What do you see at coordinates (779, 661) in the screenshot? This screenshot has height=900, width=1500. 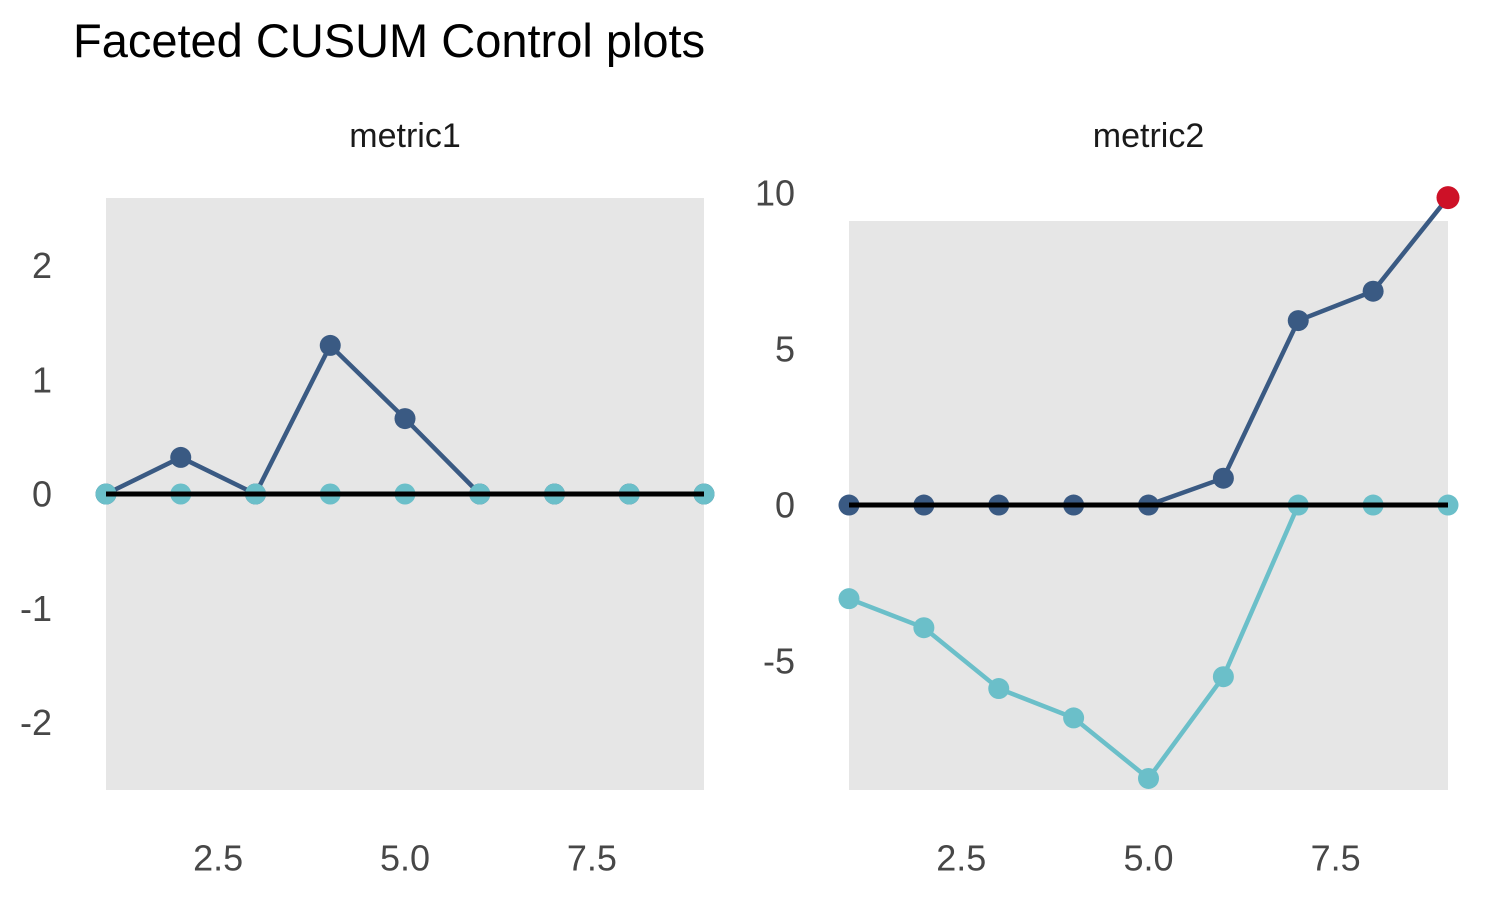 I see `y-tick-label: -5` at bounding box center [779, 661].